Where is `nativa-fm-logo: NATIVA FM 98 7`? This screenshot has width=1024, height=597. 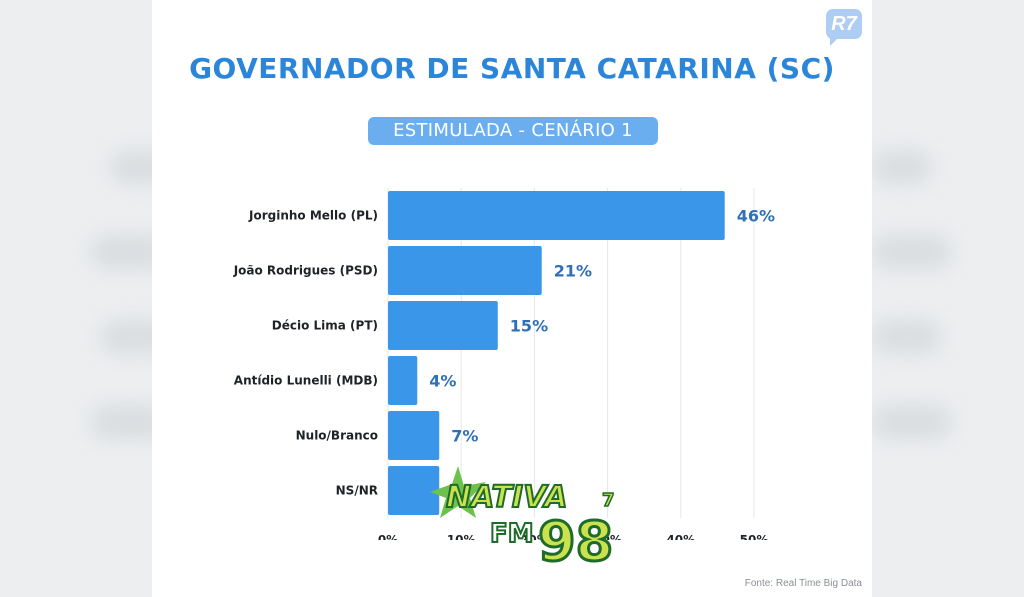
nativa-fm-logo: NATIVA FM 98 7 is located at coordinates (522, 519).